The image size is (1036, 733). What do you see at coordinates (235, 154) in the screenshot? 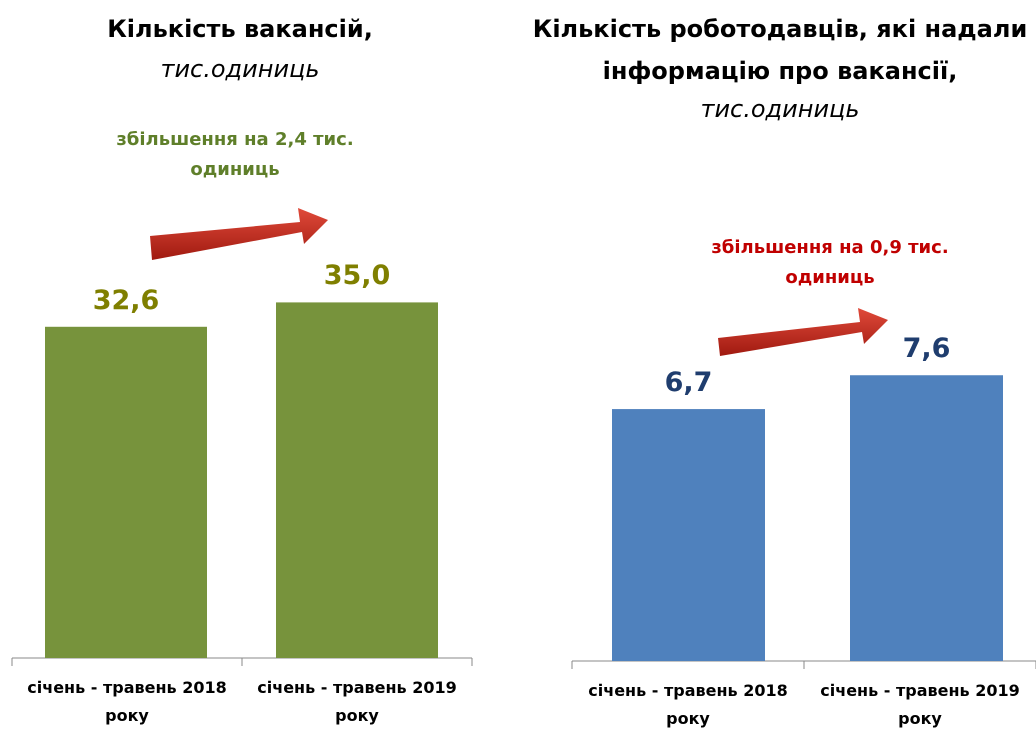
I see `annotation: збільшення на 2,4 тис. одиниць` at bounding box center [235, 154].